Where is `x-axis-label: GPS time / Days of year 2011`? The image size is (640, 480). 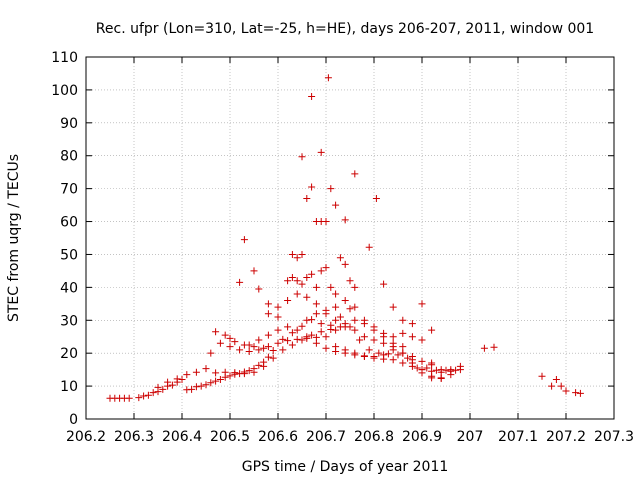 x-axis-label: GPS time / Days of year 2011 is located at coordinates (345, 467).